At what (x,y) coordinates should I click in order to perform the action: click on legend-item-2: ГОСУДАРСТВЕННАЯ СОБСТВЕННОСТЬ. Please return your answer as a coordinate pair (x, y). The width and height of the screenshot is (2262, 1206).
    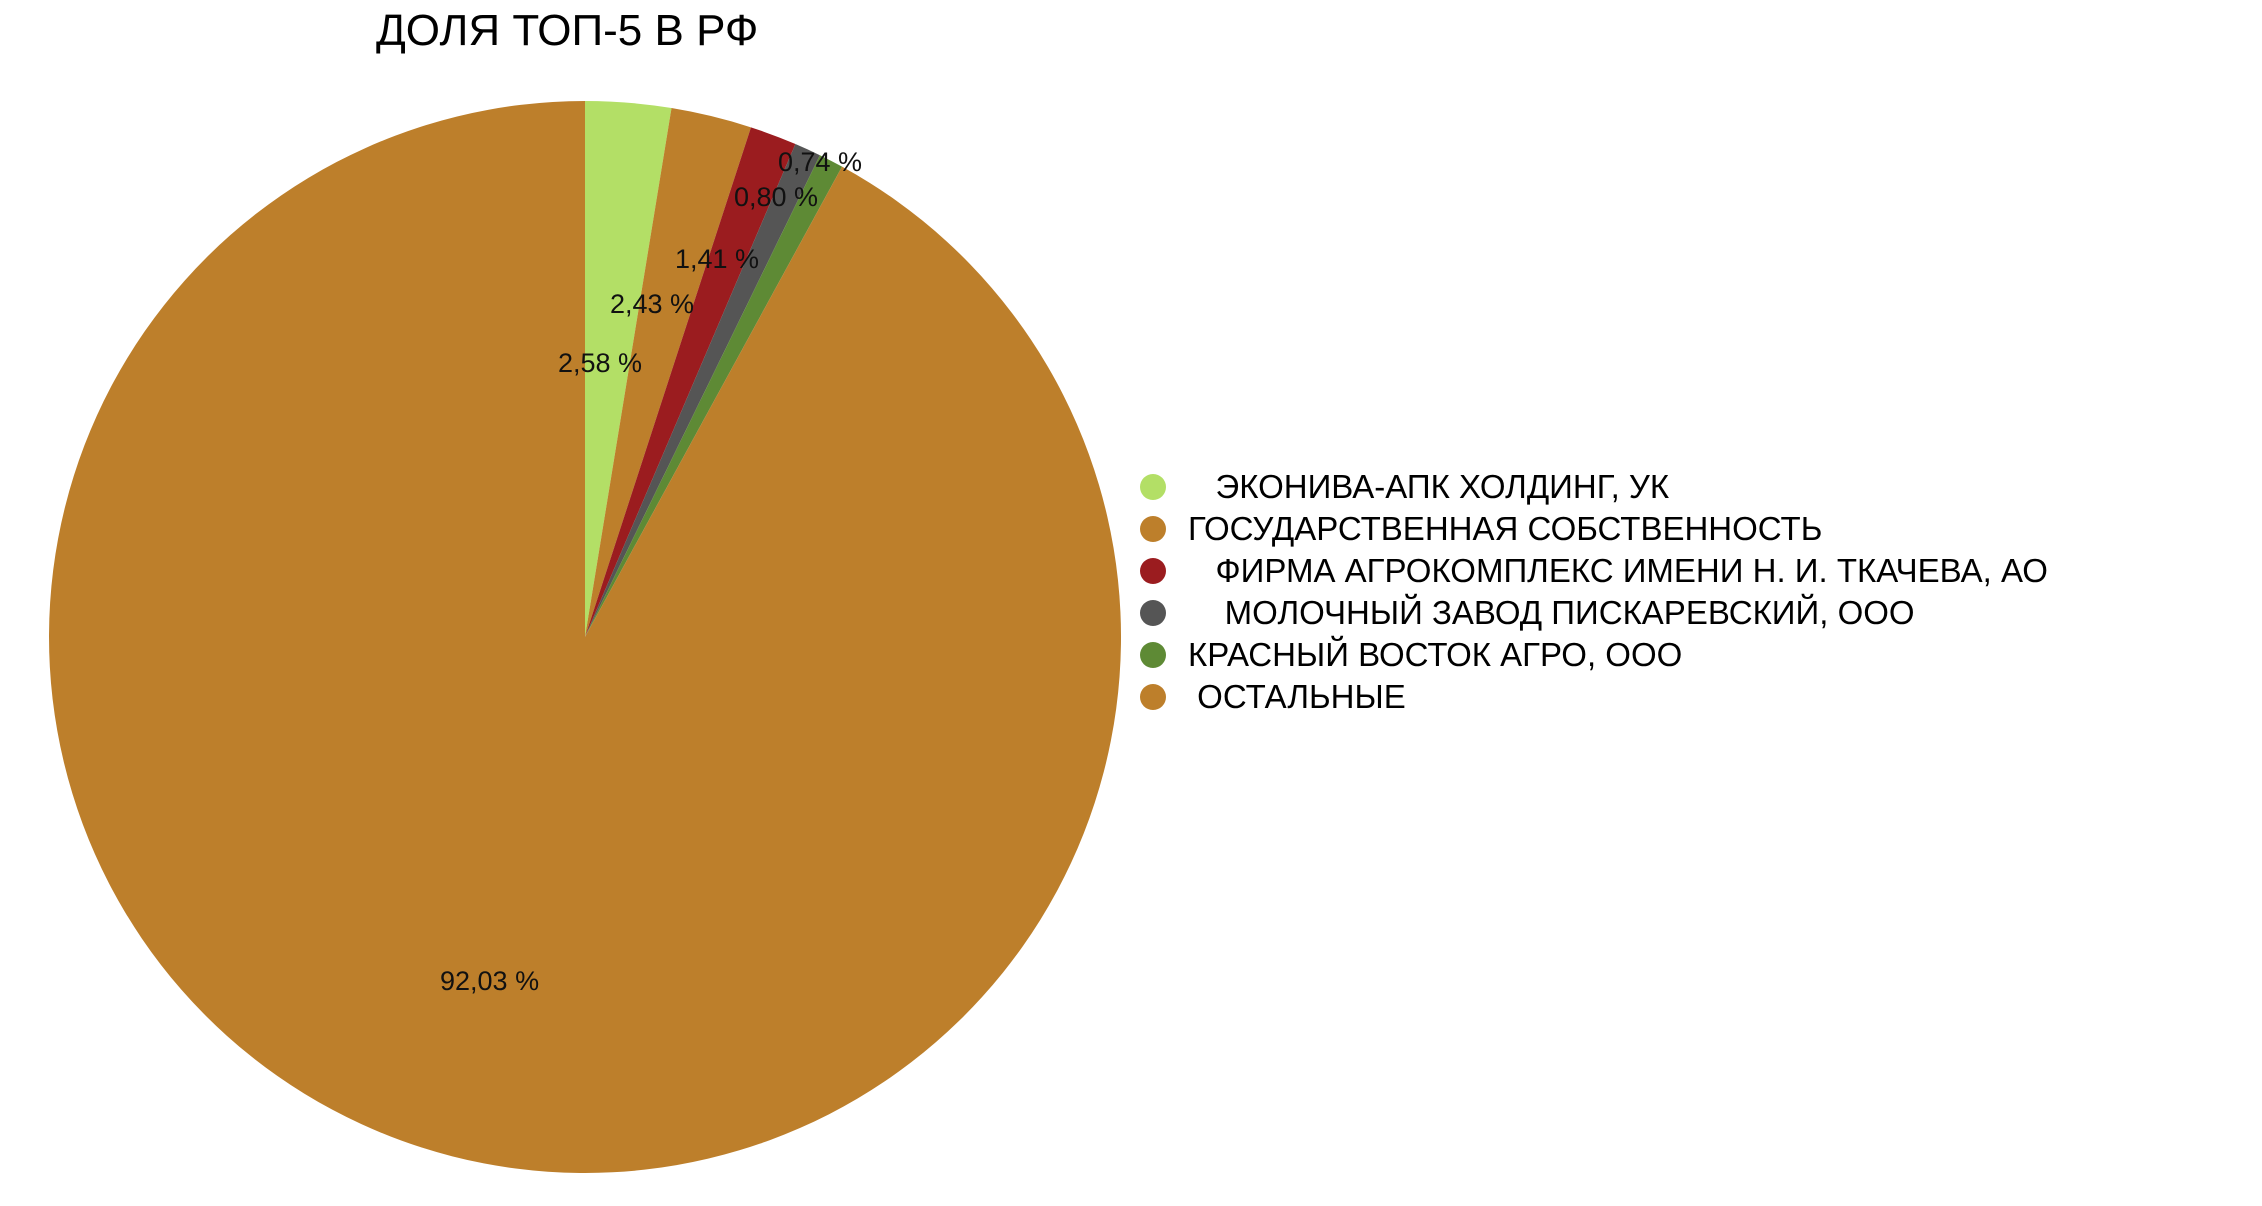
    Looking at the image, I should click on (1594, 529).